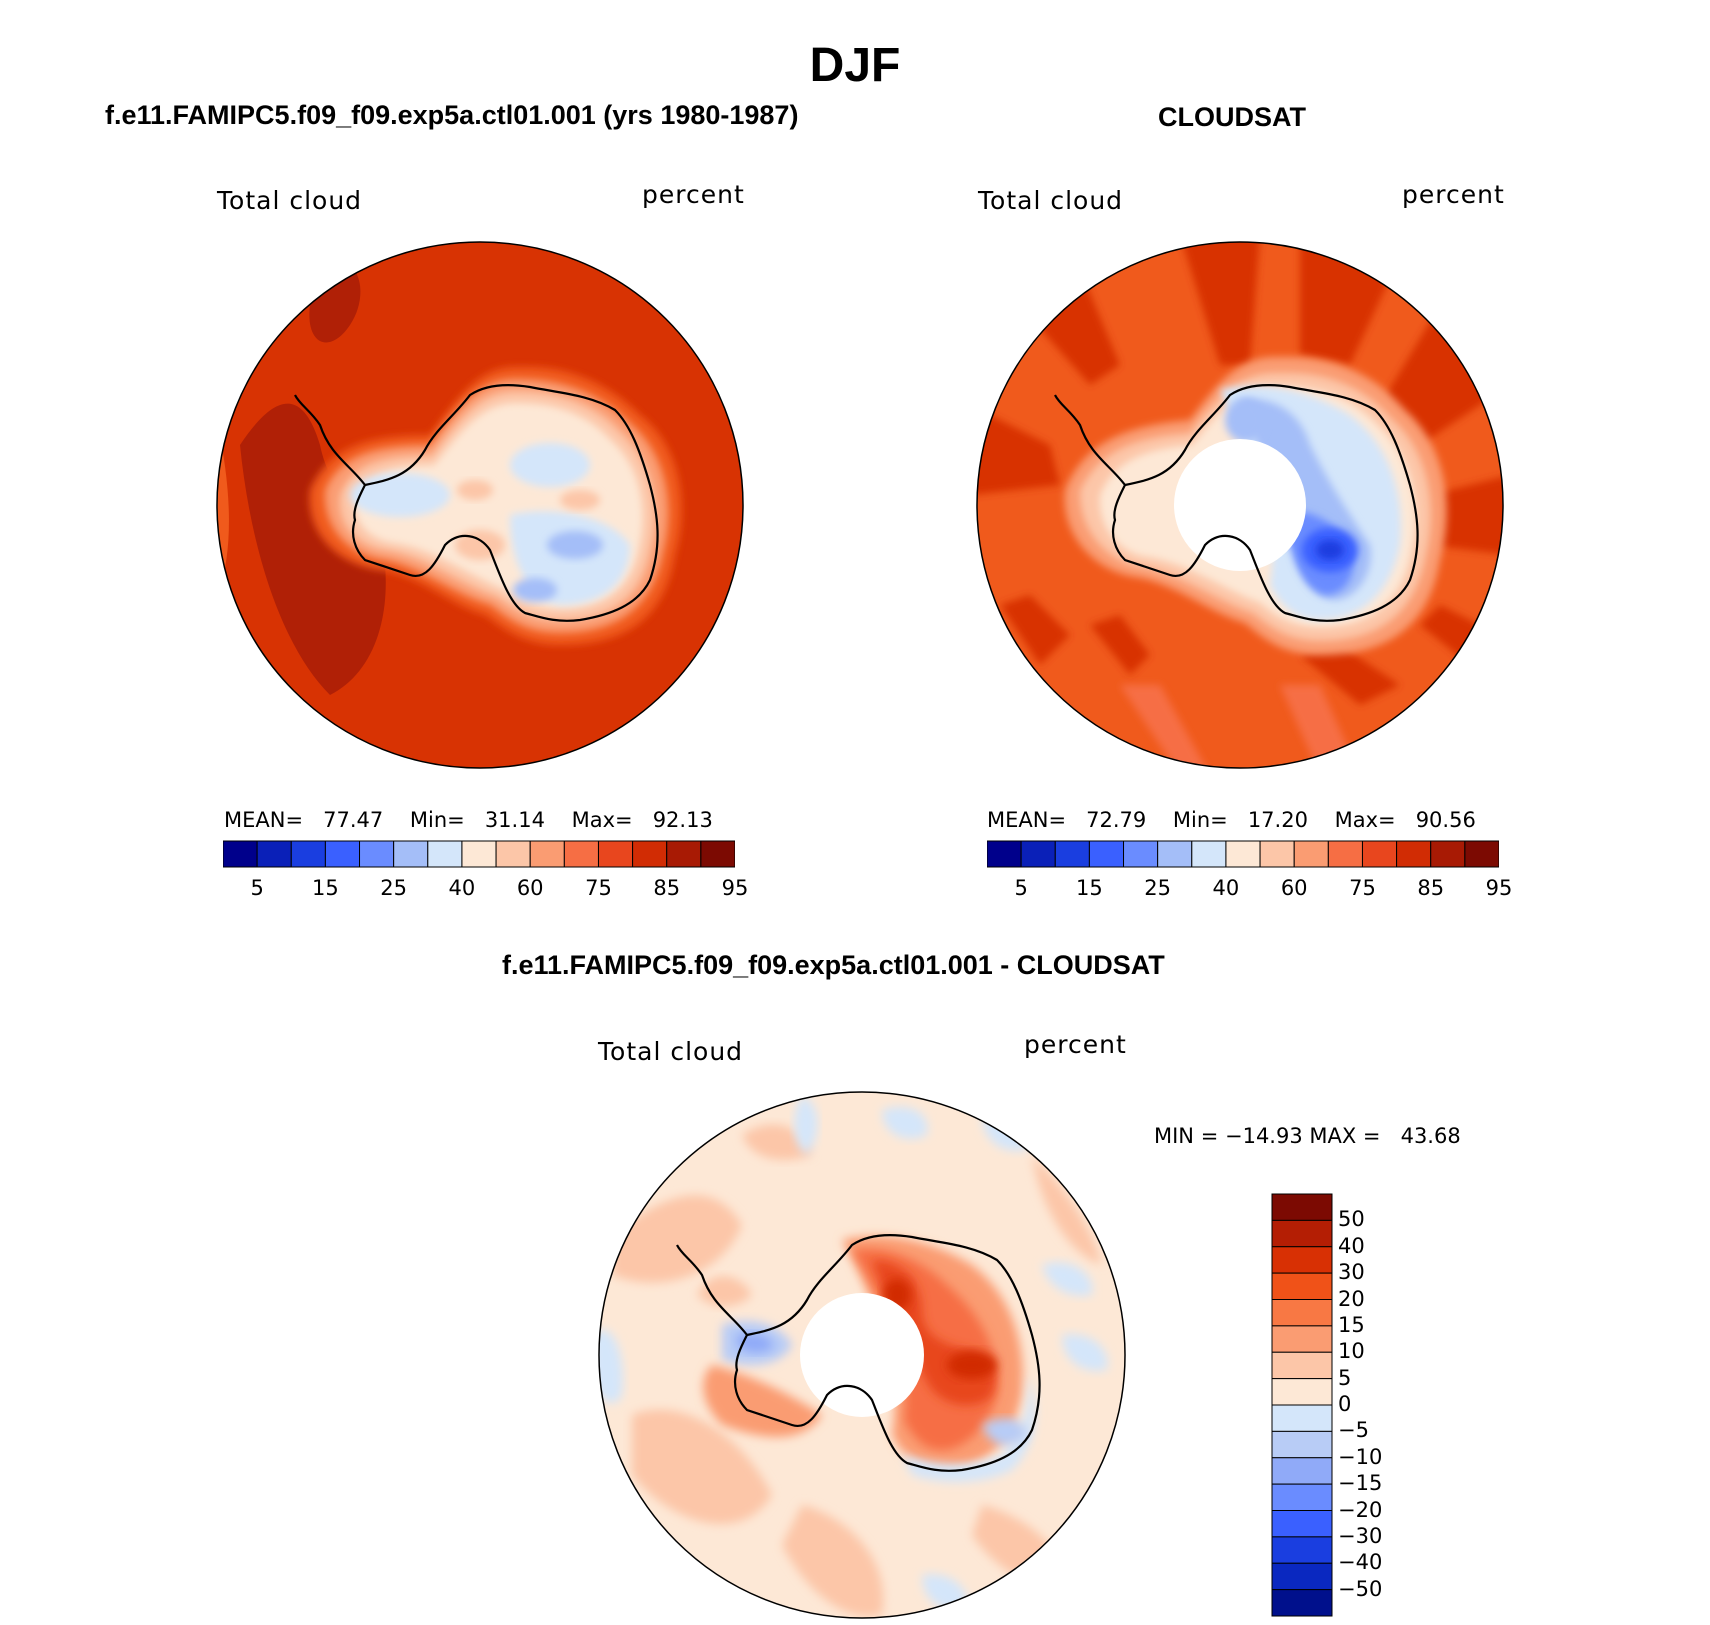 The height and width of the screenshot is (1625, 1710). What do you see at coordinates (1430, 1136) in the screenshot?
I see `max-value: 43.68` at bounding box center [1430, 1136].